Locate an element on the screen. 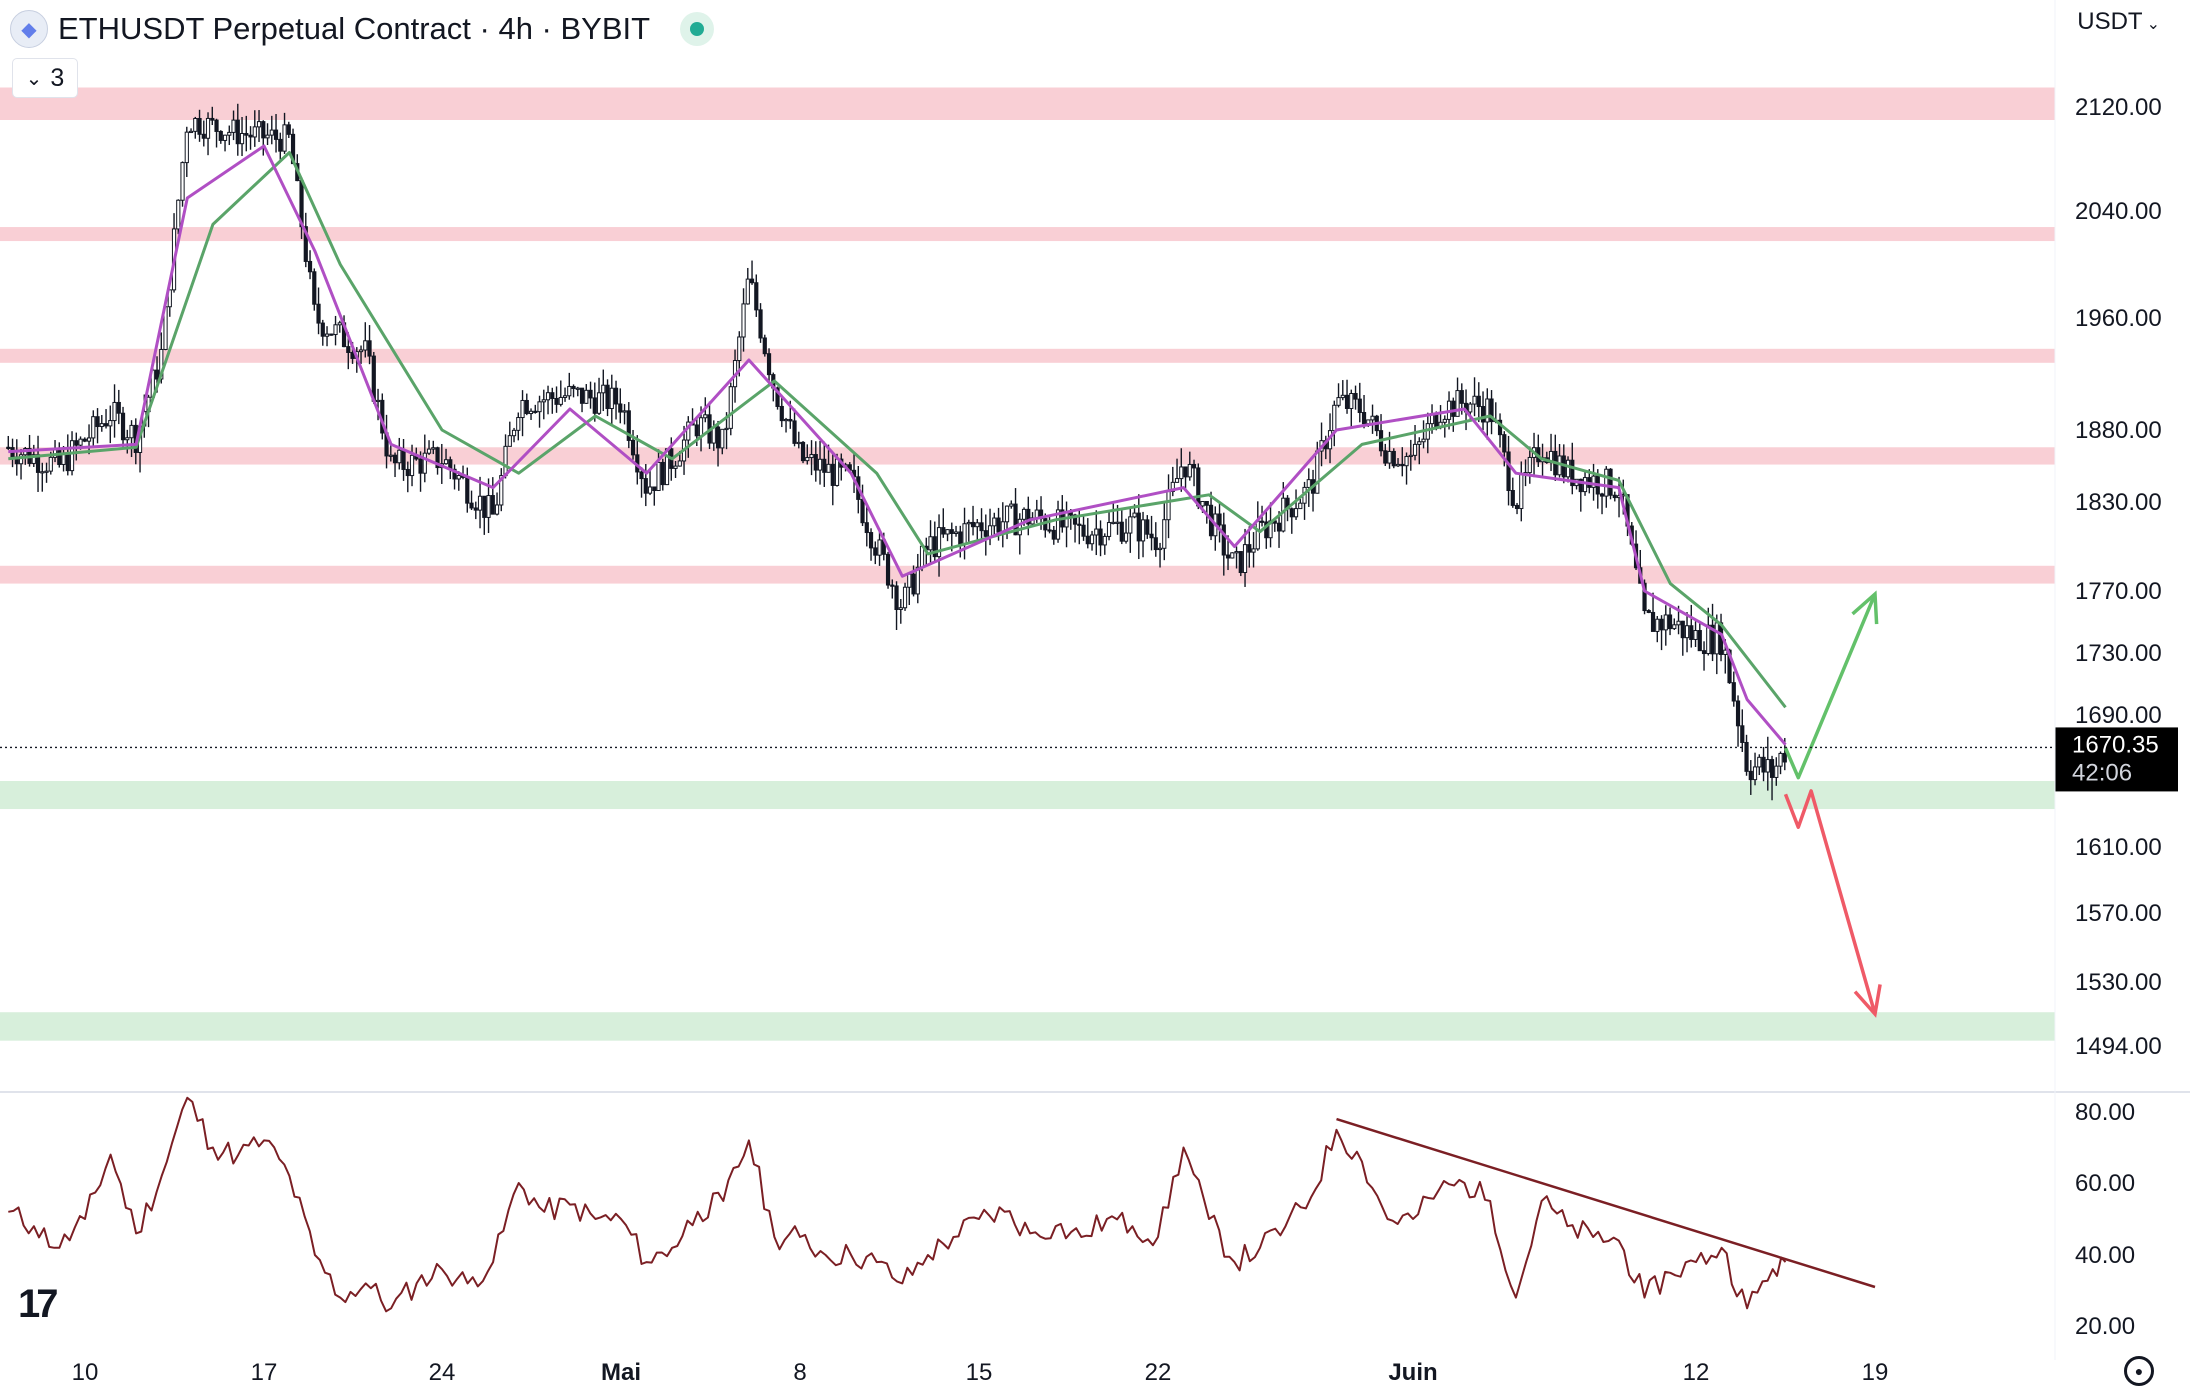 The image size is (2190, 1398). bullish-arrow-head is located at coordinates (1865, 607).